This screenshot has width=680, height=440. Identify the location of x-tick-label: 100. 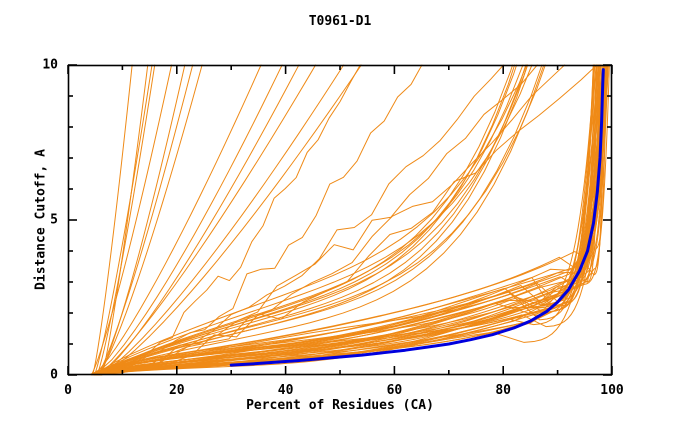
(612, 390).